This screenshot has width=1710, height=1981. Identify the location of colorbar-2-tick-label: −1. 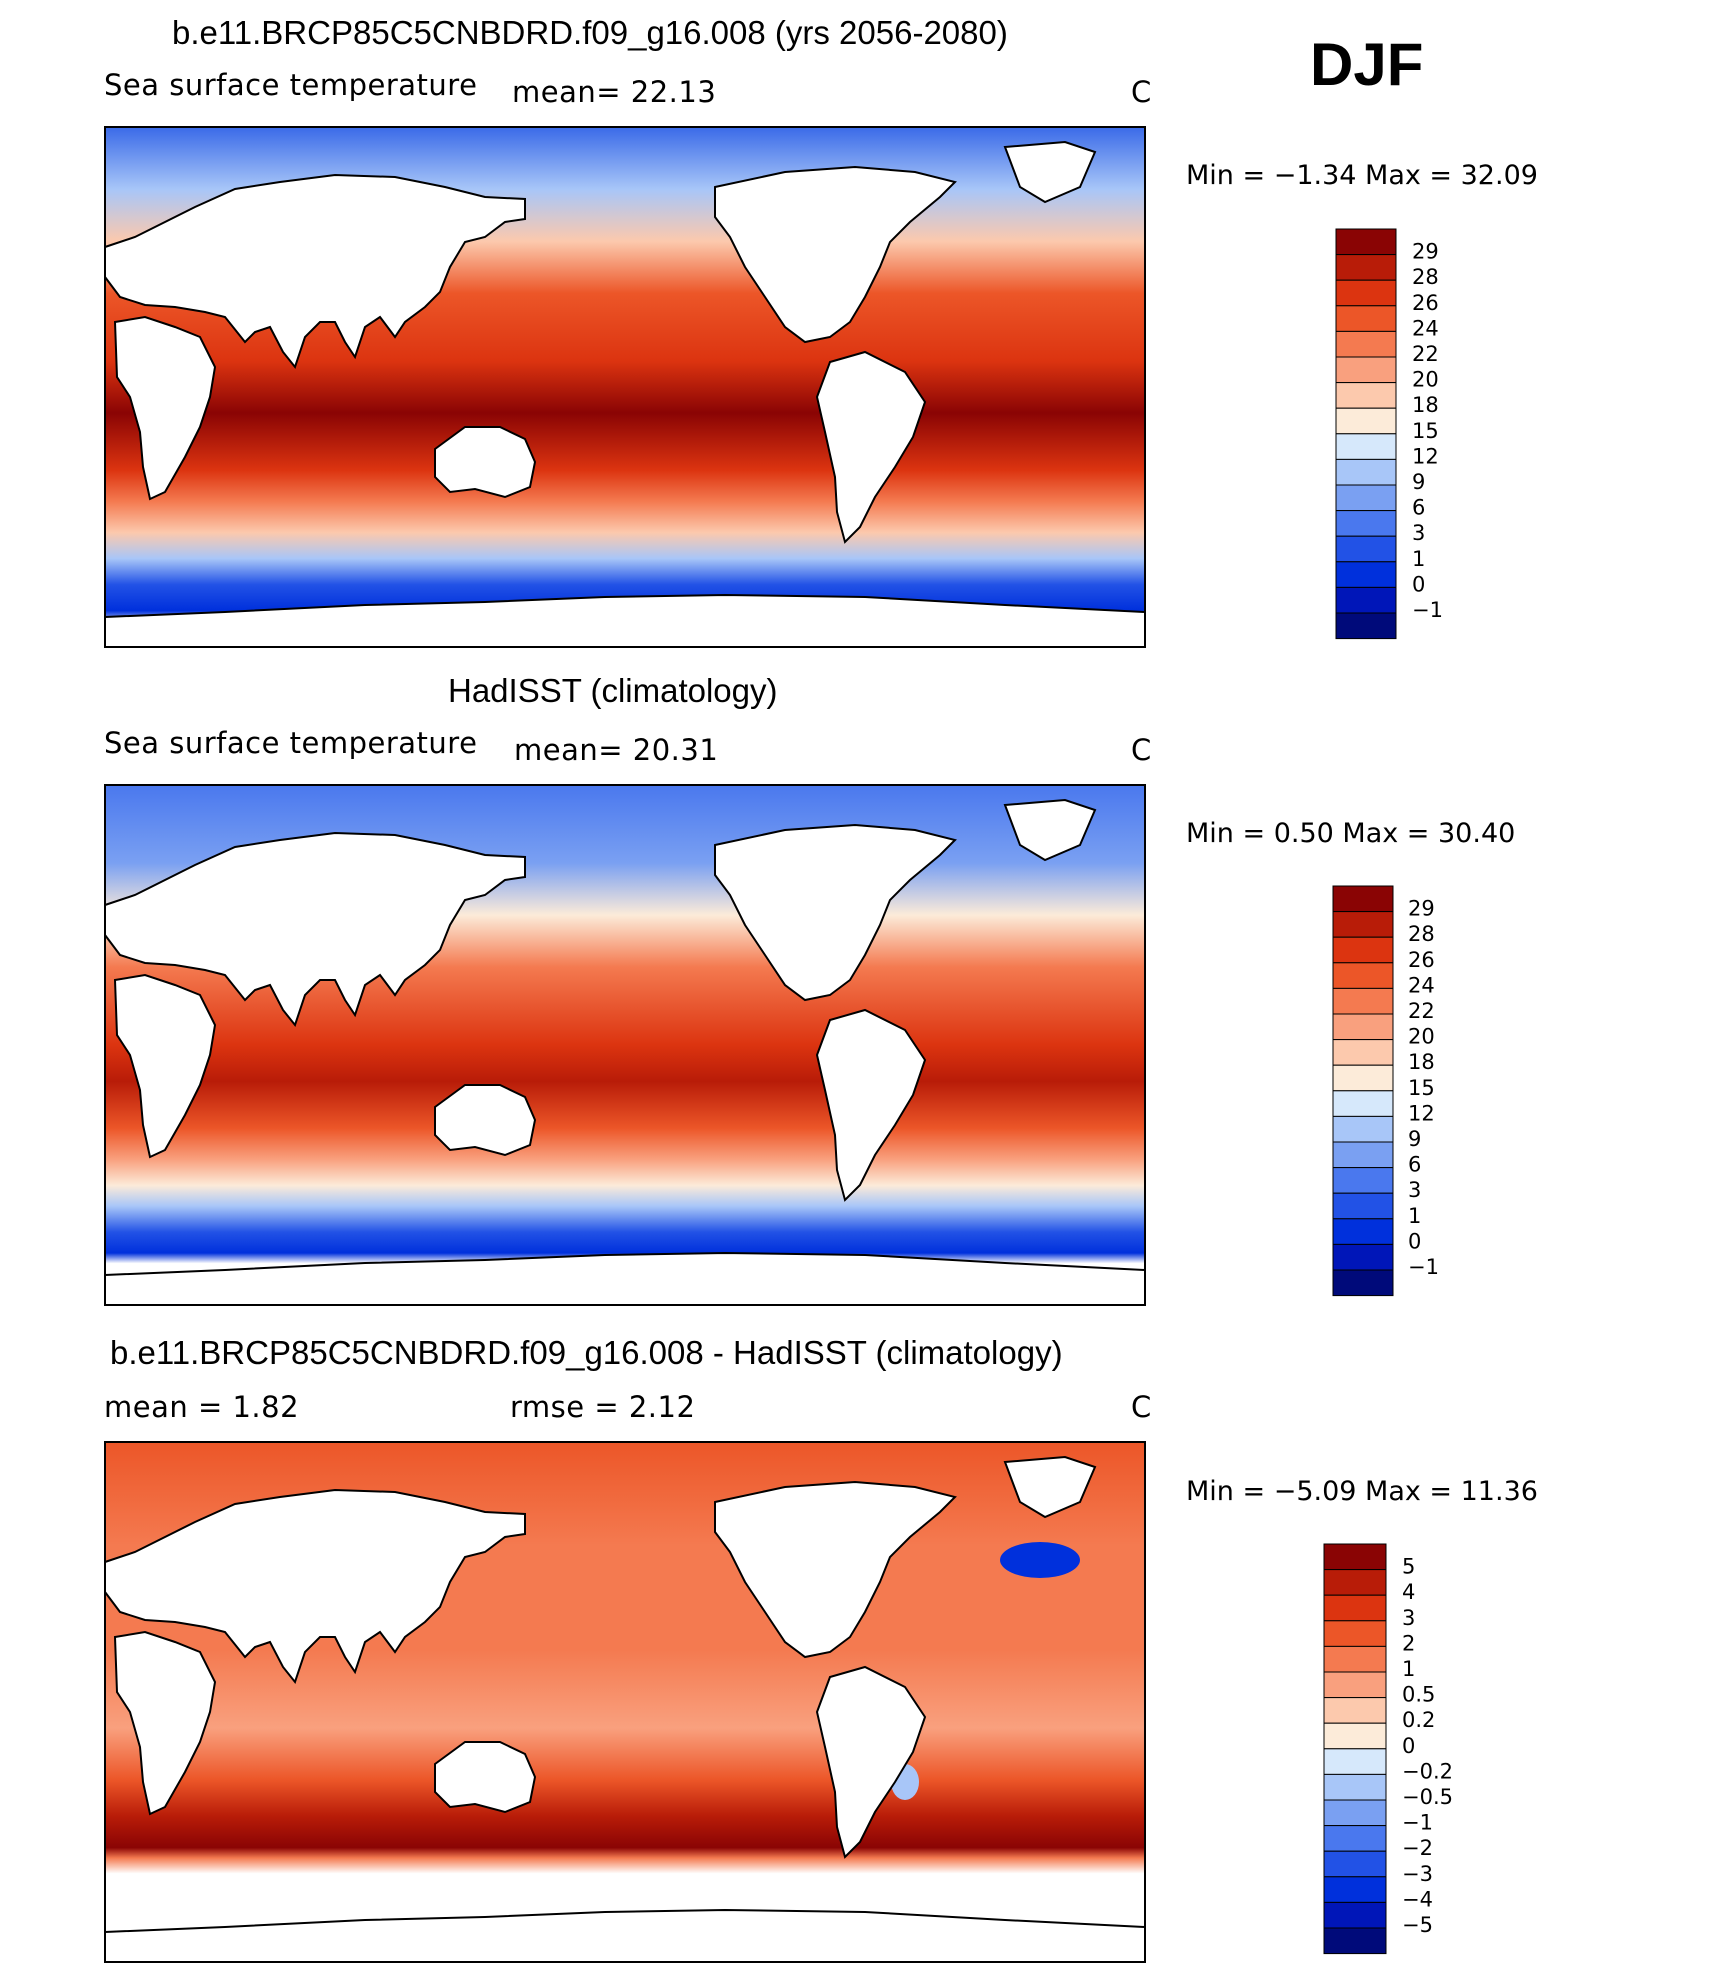
(1423, 1267).